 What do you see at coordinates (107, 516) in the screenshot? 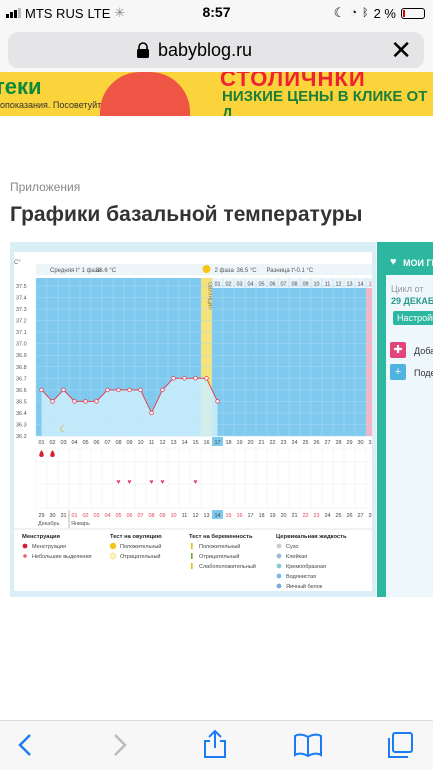
I see `date-label: 04` at bounding box center [107, 516].